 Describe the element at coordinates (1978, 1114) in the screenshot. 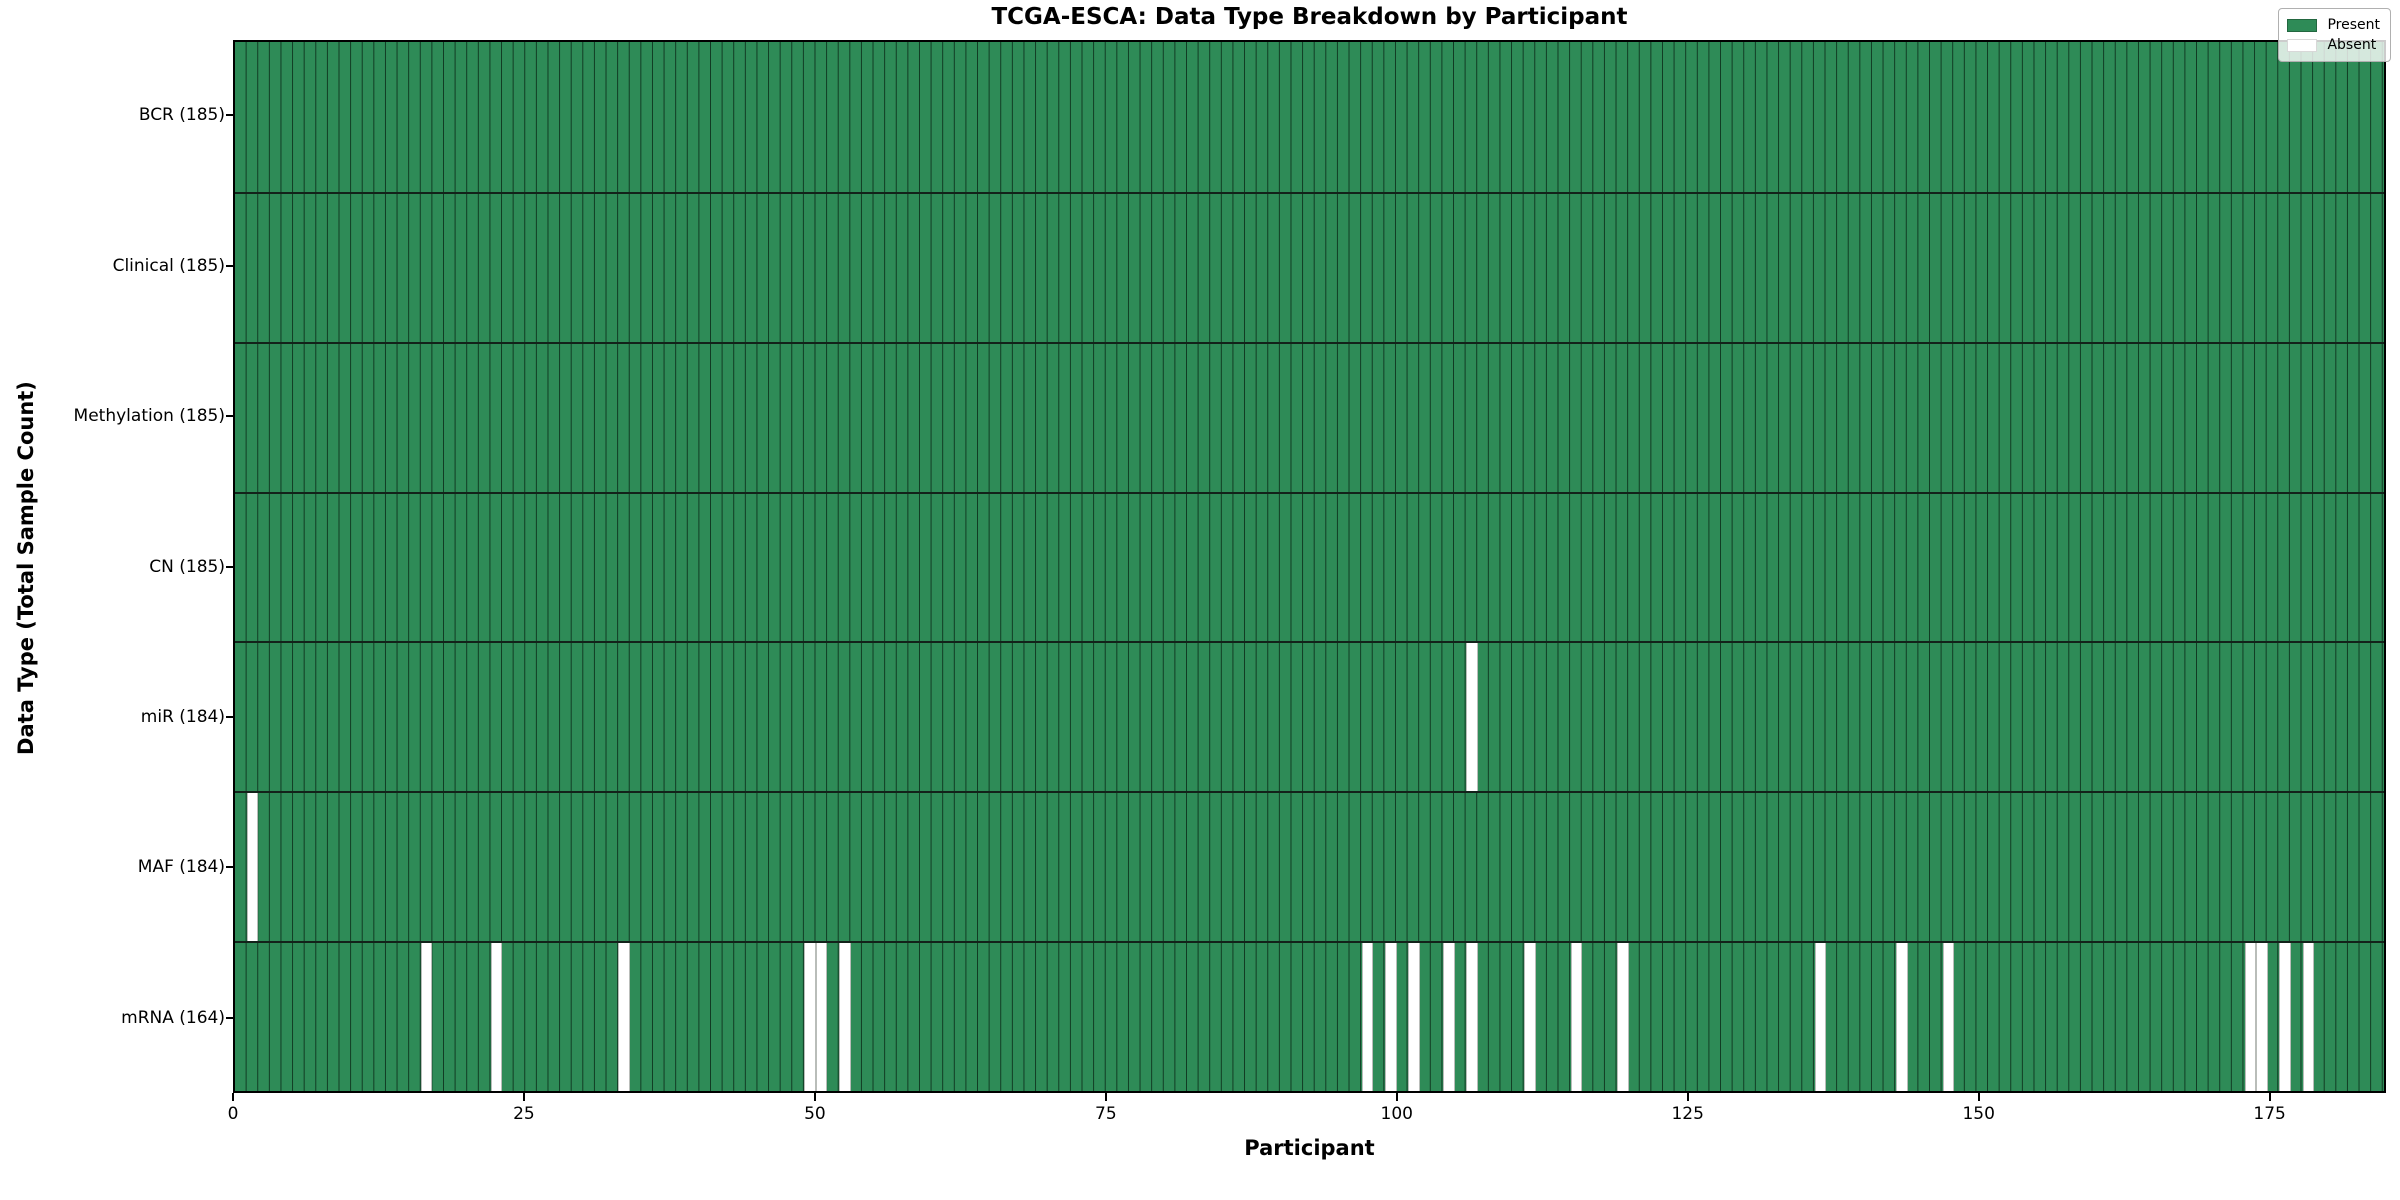

I see `x-tick-label: 150` at that location.